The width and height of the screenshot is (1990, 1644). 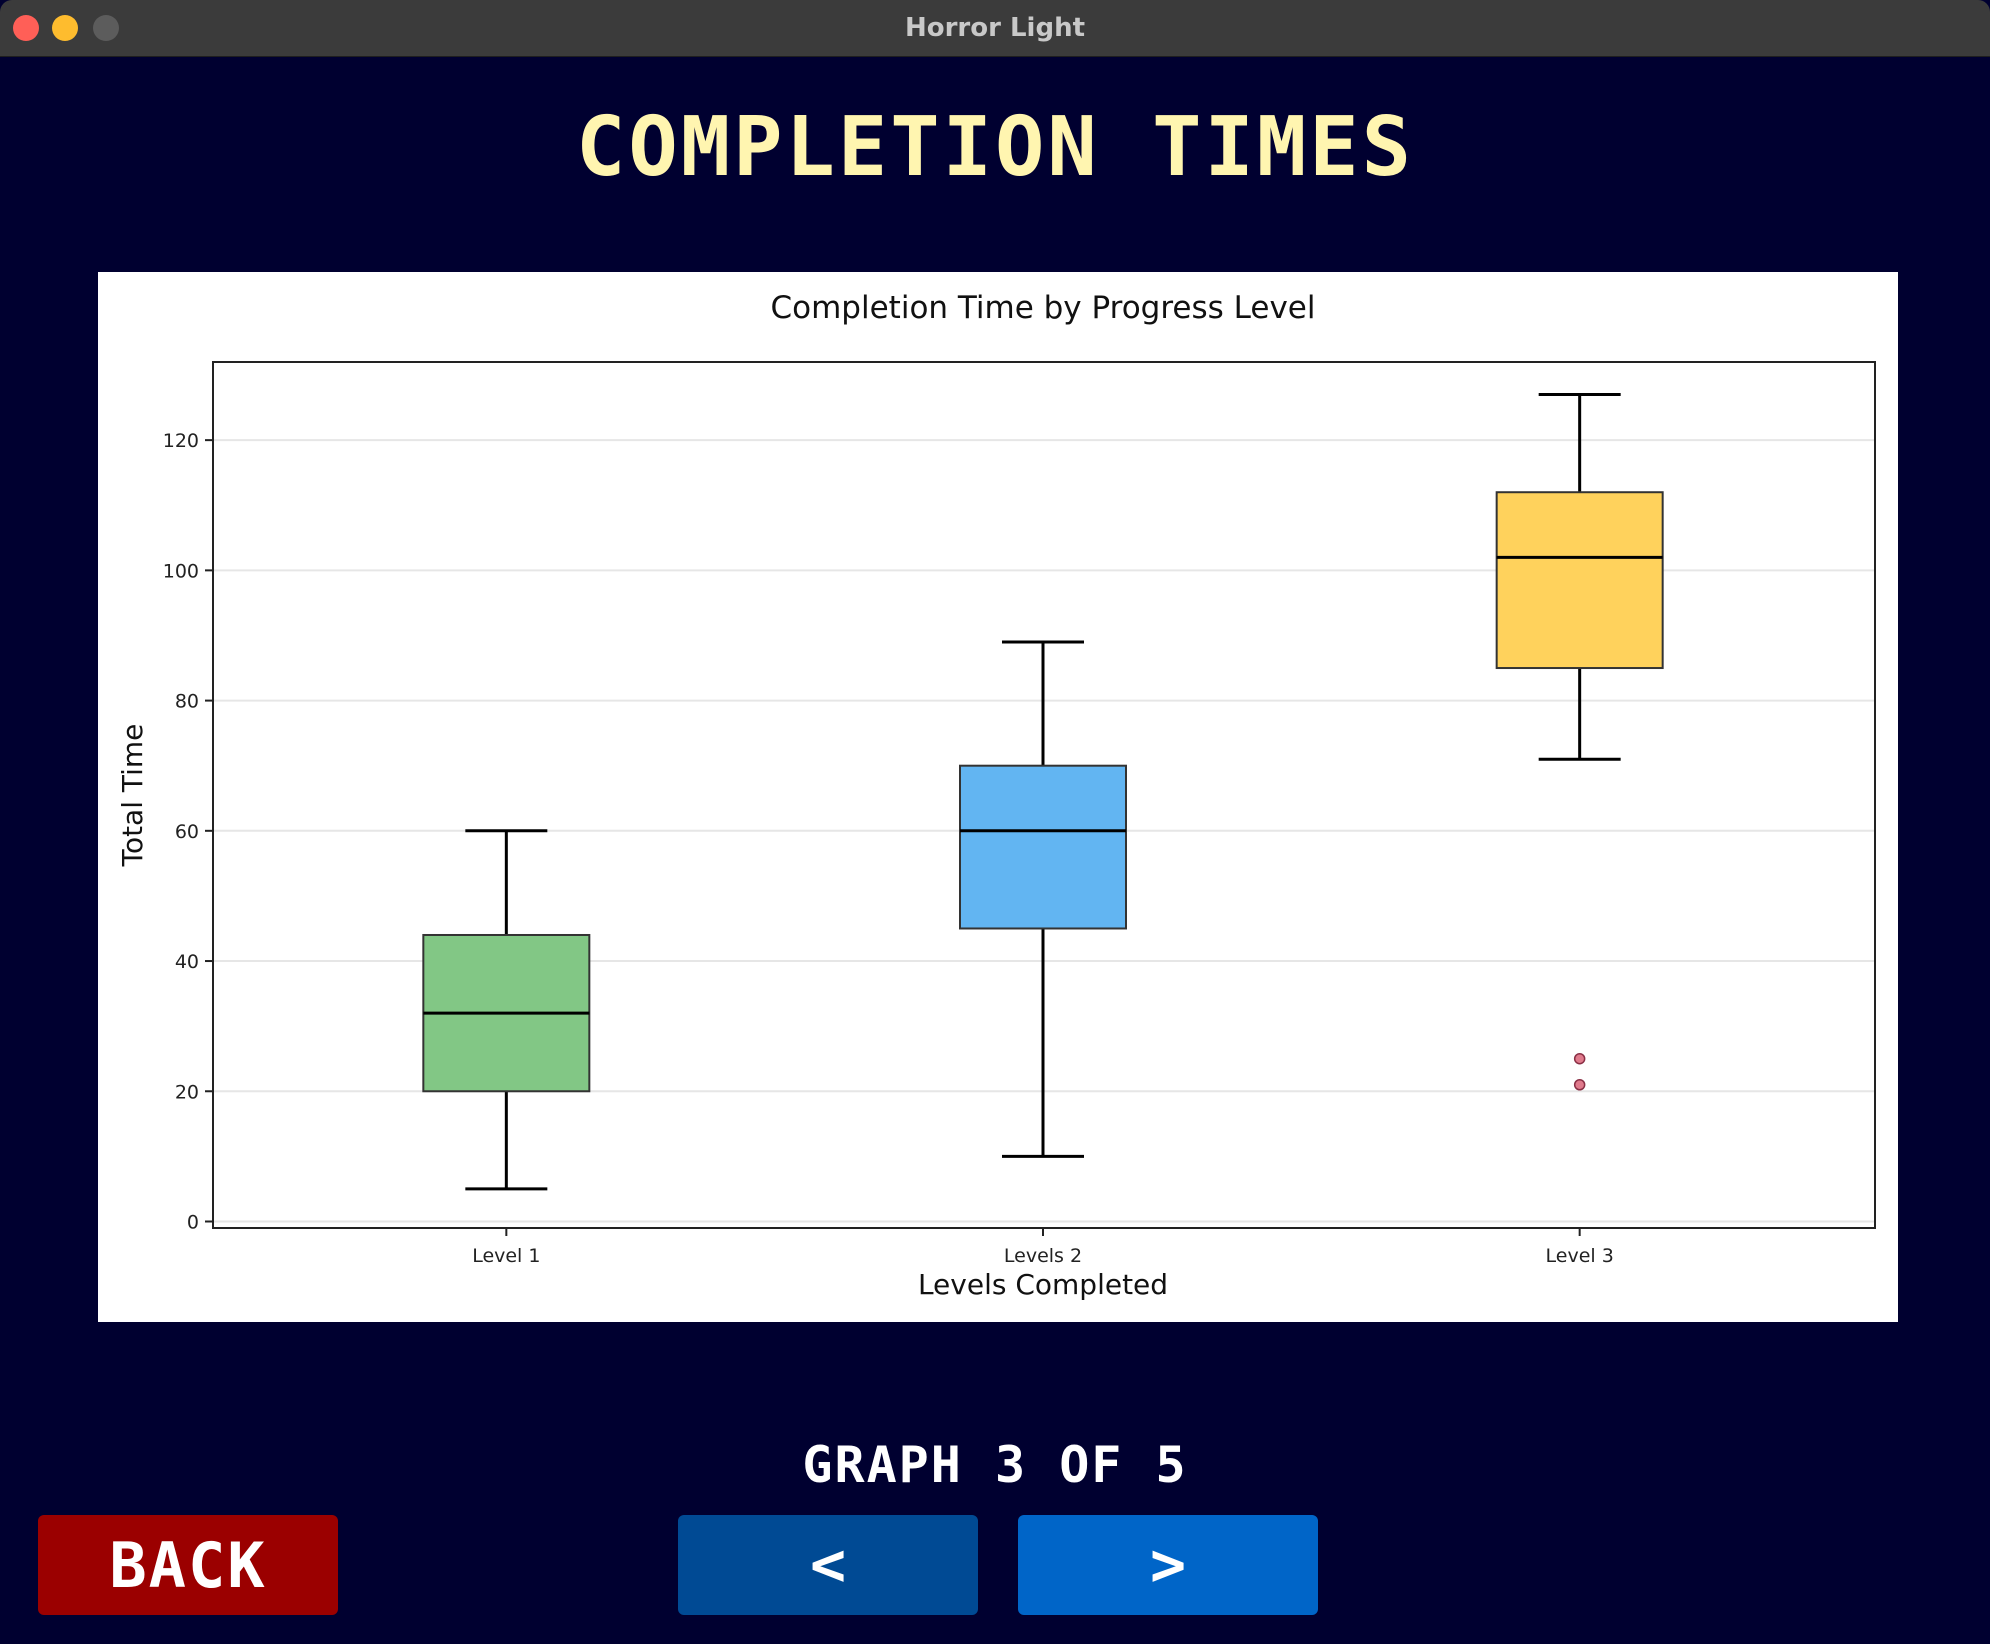 What do you see at coordinates (506, 1256) in the screenshot?
I see `x-tick-label: Level 1` at bounding box center [506, 1256].